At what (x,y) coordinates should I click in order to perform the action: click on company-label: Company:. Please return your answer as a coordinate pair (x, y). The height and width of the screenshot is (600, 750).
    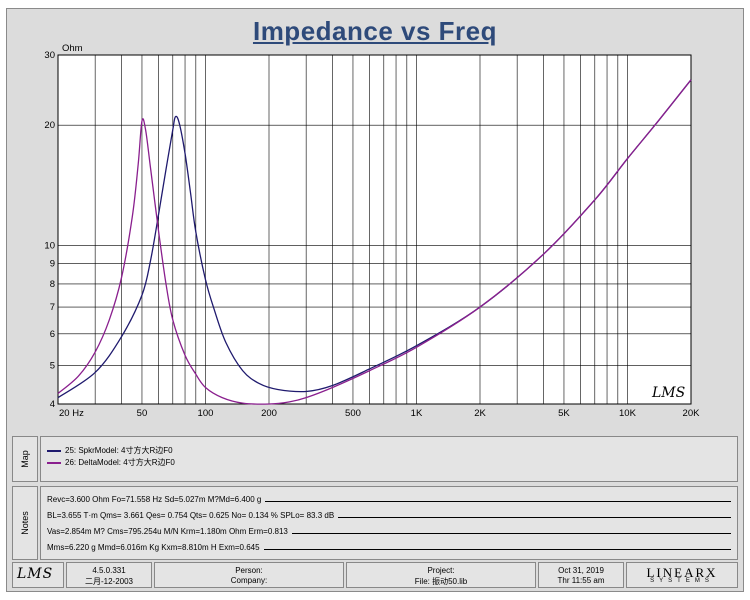
    Looking at the image, I should click on (249, 580).